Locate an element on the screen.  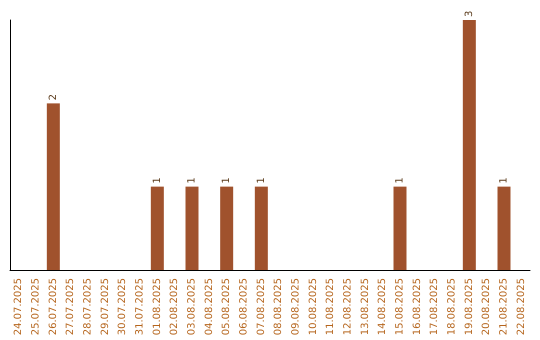
x-tick-label: 08.08.2025 is located at coordinates (278, 307).